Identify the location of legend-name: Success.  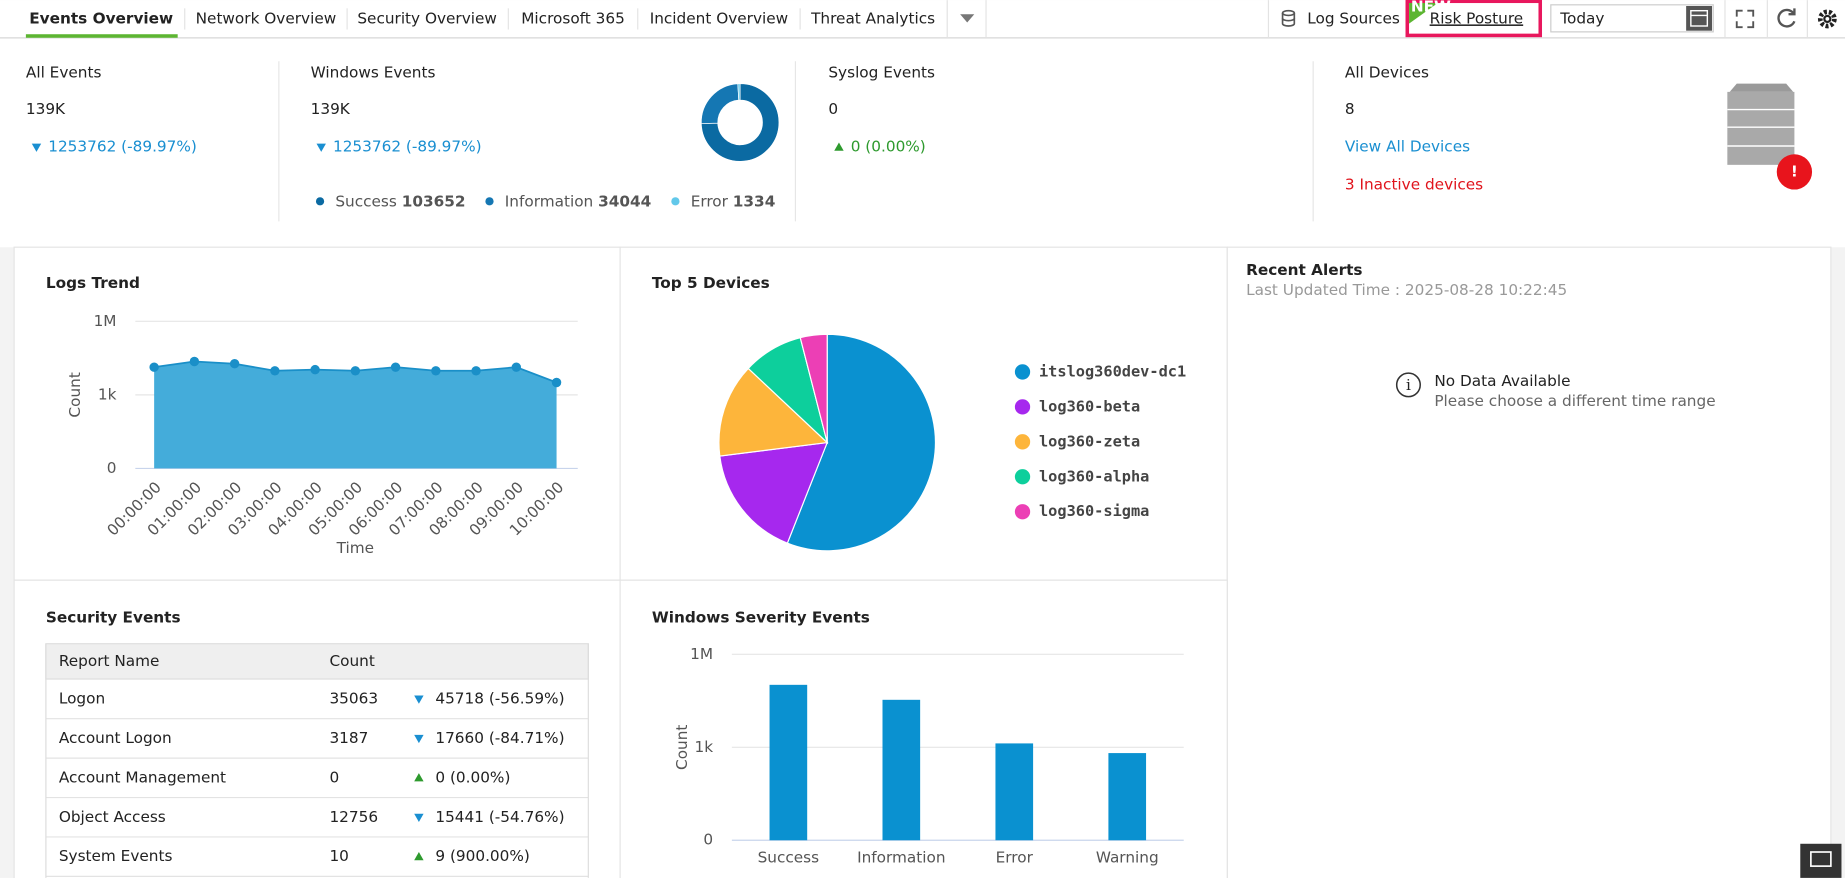
(366, 201).